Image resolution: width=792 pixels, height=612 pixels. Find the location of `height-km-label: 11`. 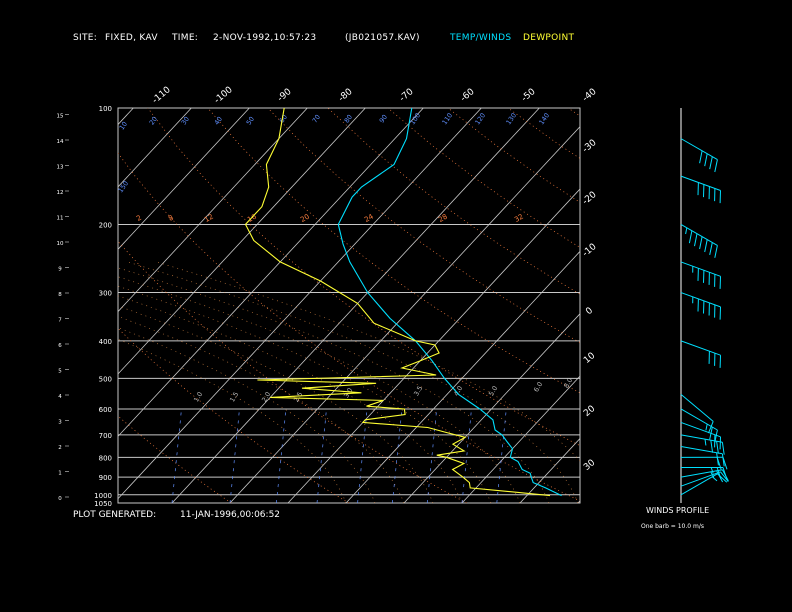

height-km-label: 11 is located at coordinates (60, 219).